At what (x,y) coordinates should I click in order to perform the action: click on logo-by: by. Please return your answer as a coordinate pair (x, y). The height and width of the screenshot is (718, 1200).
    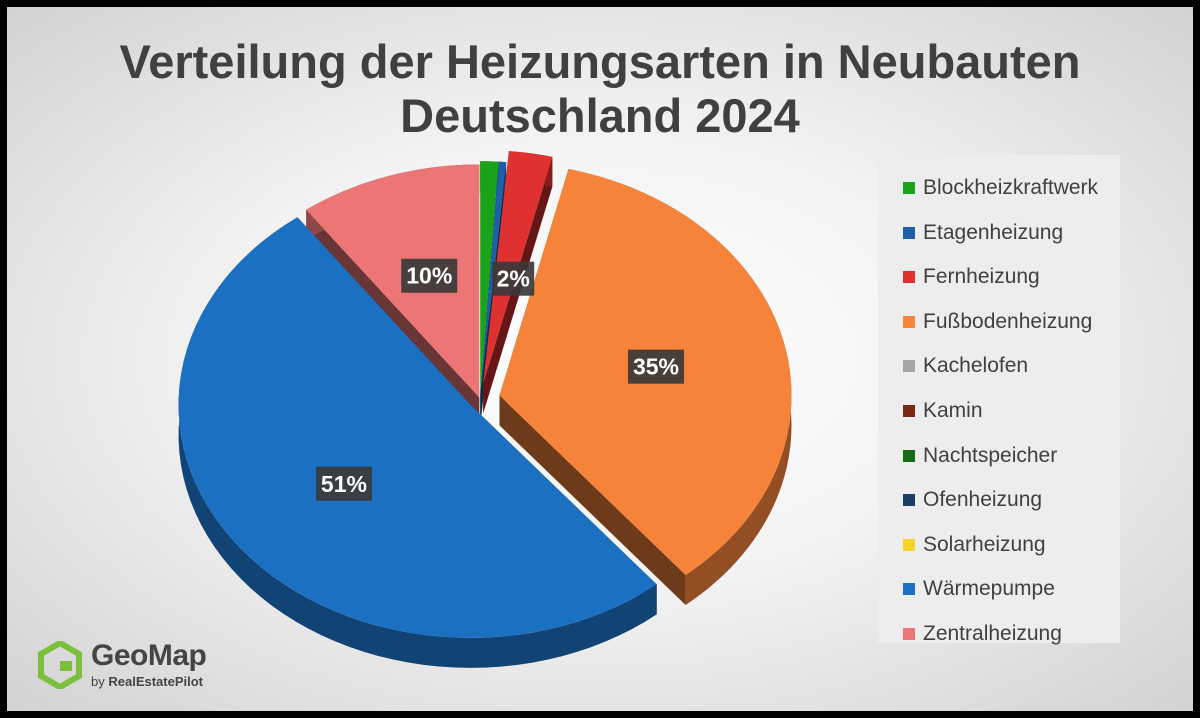
    Looking at the image, I should click on (98, 681).